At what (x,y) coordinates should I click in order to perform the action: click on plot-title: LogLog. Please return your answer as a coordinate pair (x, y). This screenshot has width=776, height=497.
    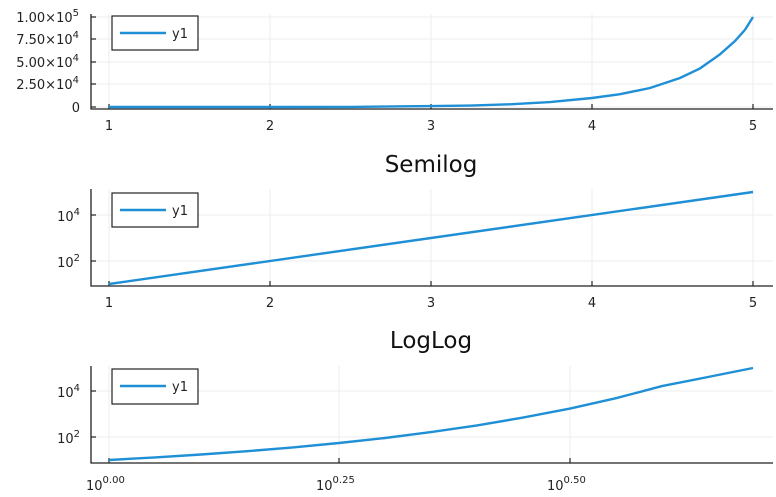
    Looking at the image, I should click on (431, 341).